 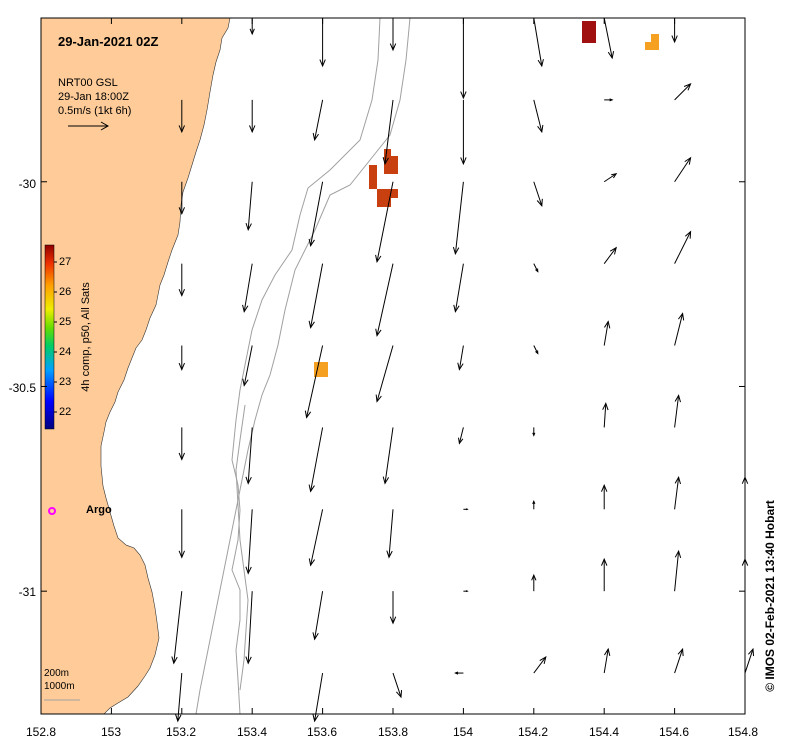 I want to click on product-line-3: 0.5m/s (1kt 6h), so click(x=95, y=111).